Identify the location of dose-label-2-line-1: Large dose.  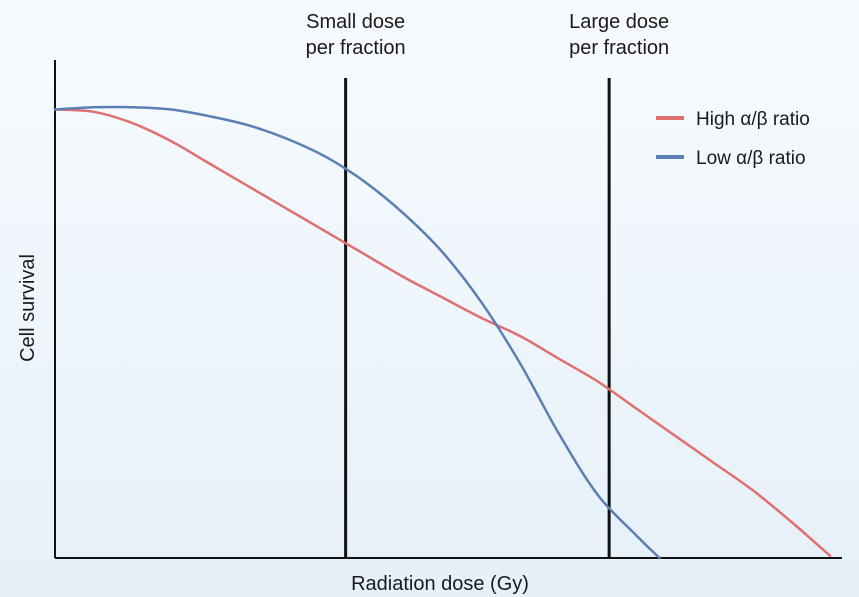
(619, 22).